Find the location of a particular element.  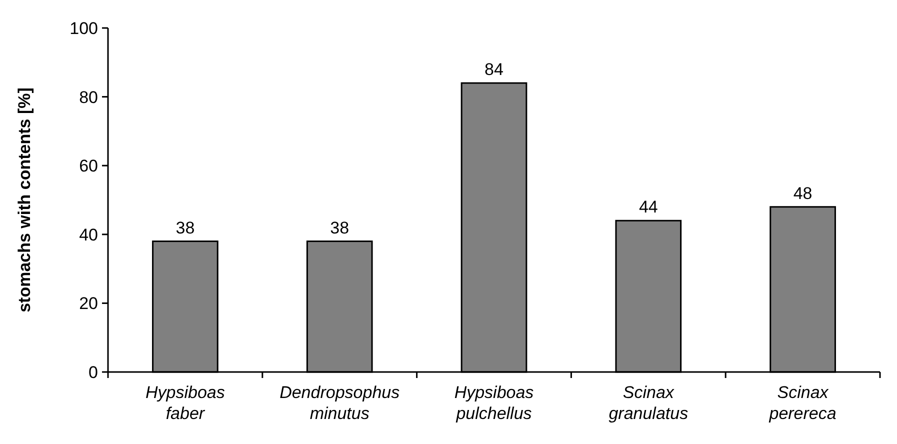

x-tick-label: Hypsiboas pulchellus is located at coordinates (494, 403).